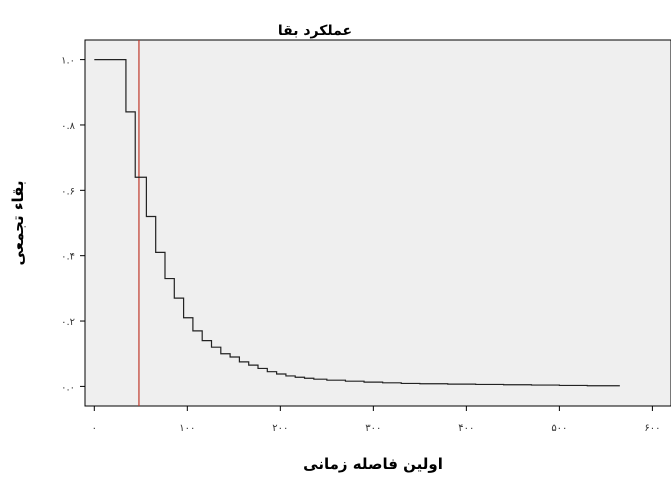 Image resolution: width=671 pixels, height=477 pixels. I want to click on y-tick-label-0: ۰.۰, so click(68, 387).